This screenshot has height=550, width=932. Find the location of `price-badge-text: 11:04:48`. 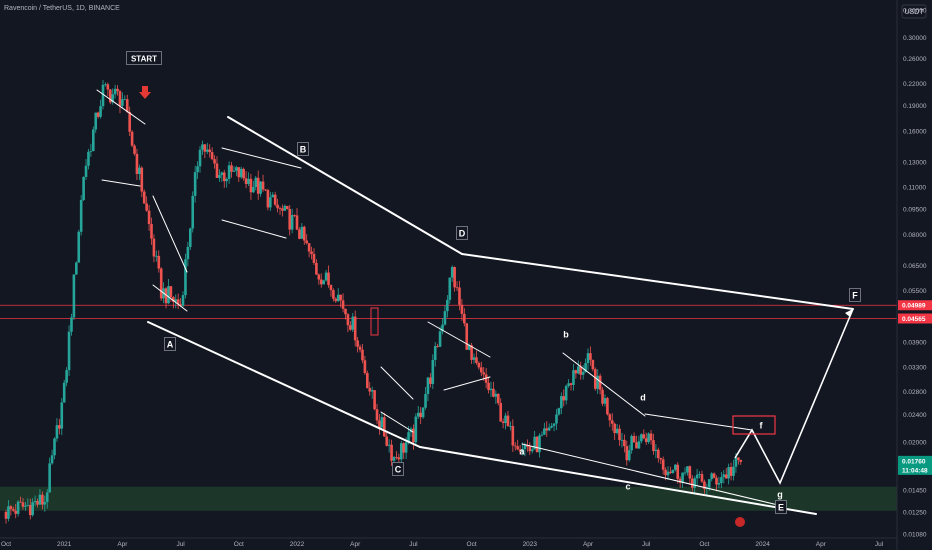

price-badge-text: 11:04:48 is located at coordinates (915, 470).